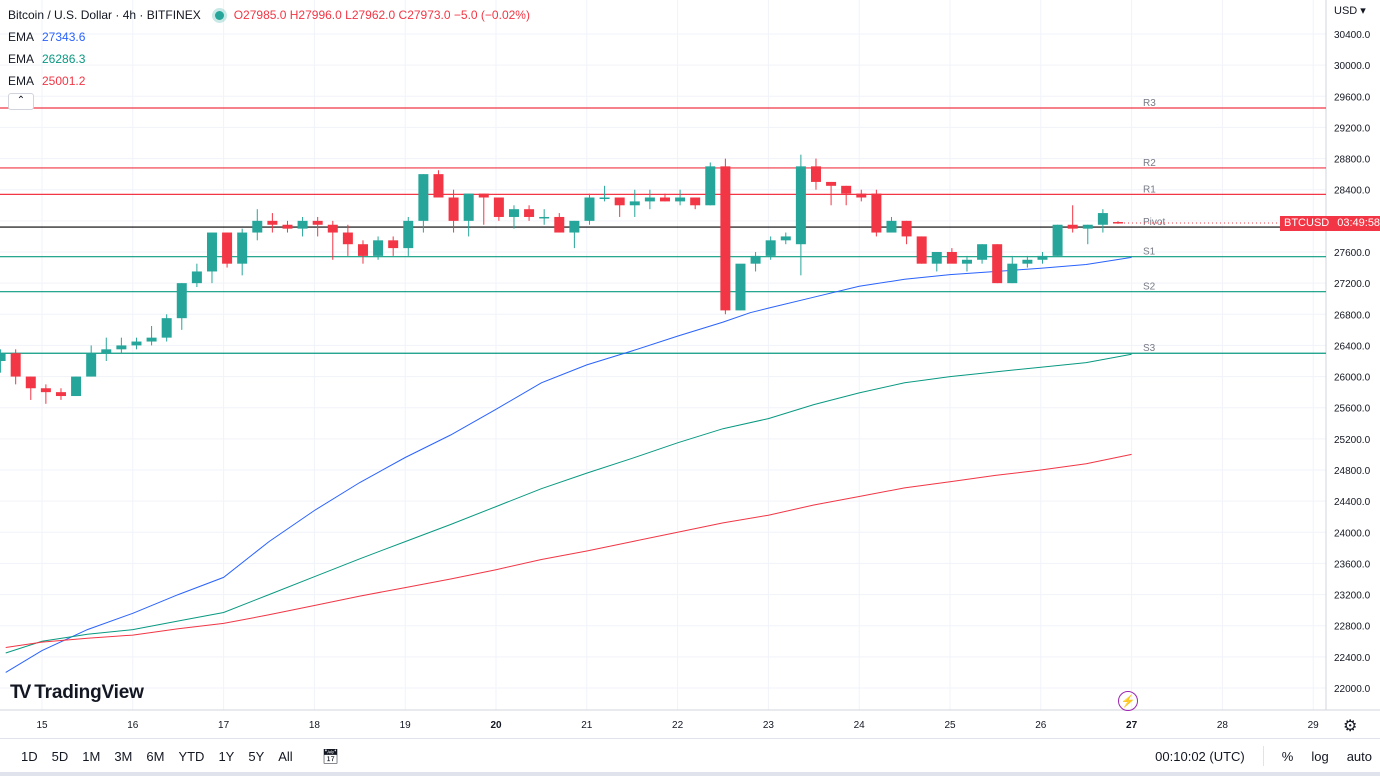 This screenshot has height=776, width=1380. What do you see at coordinates (21, 101) in the screenshot?
I see `chevron-up-icon: ⌃` at bounding box center [21, 101].